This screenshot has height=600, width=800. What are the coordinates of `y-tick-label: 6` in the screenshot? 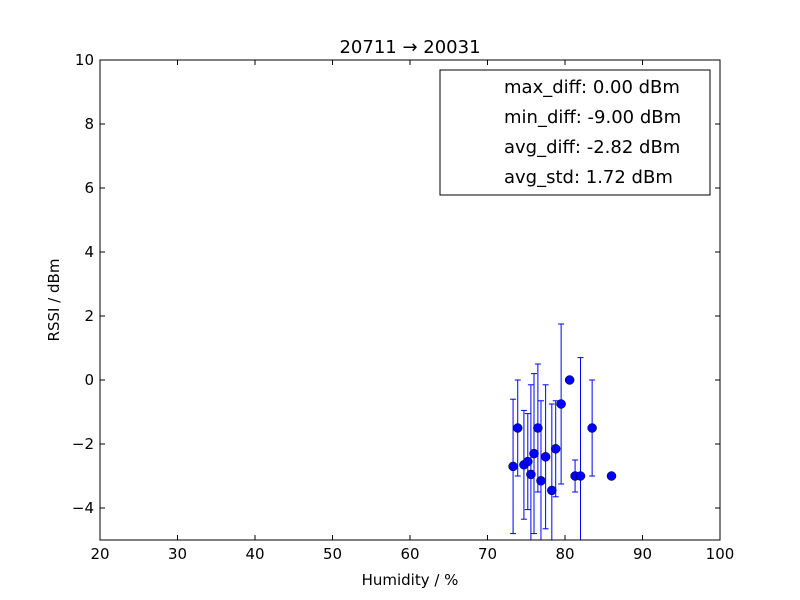 It's located at (89, 188).